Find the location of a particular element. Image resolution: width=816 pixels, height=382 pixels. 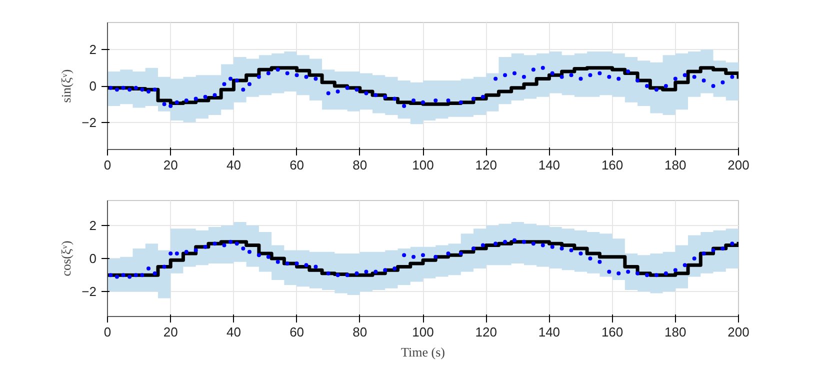

x-axis-title: Time (s) is located at coordinates (423, 352).